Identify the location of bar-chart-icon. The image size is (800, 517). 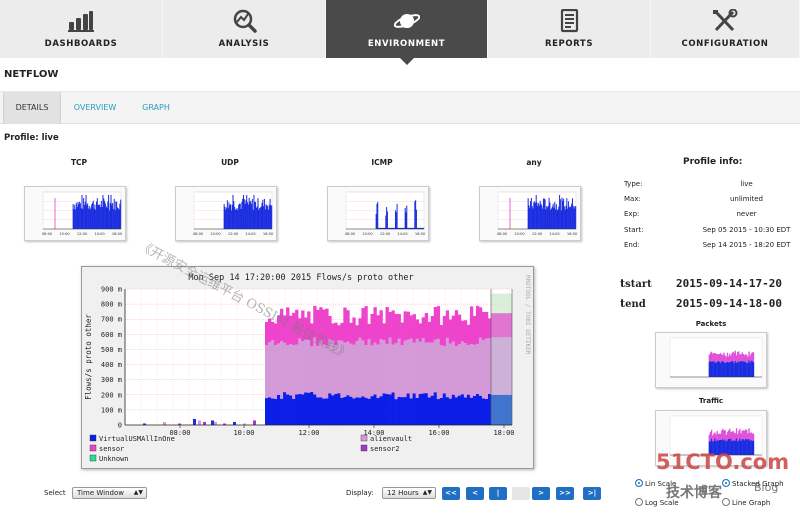
(81, 21).